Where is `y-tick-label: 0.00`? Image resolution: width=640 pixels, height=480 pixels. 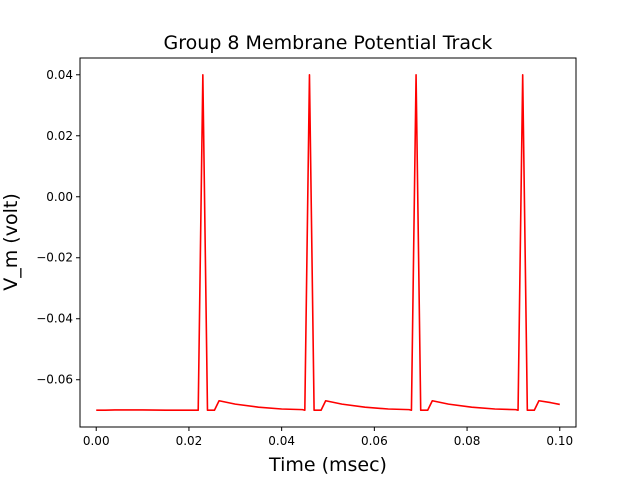 y-tick-label: 0.00 is located at coordinates (59, 197).